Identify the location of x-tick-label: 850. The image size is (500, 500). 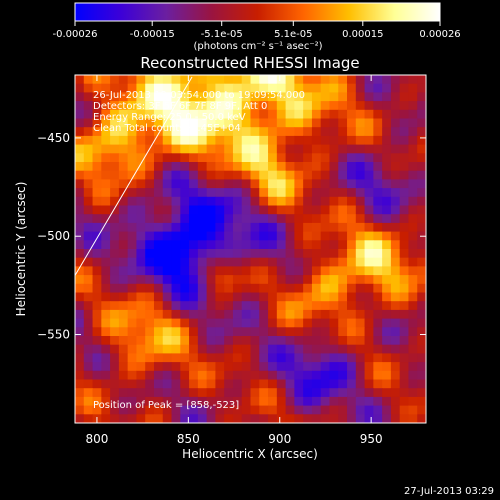
(188, 439).